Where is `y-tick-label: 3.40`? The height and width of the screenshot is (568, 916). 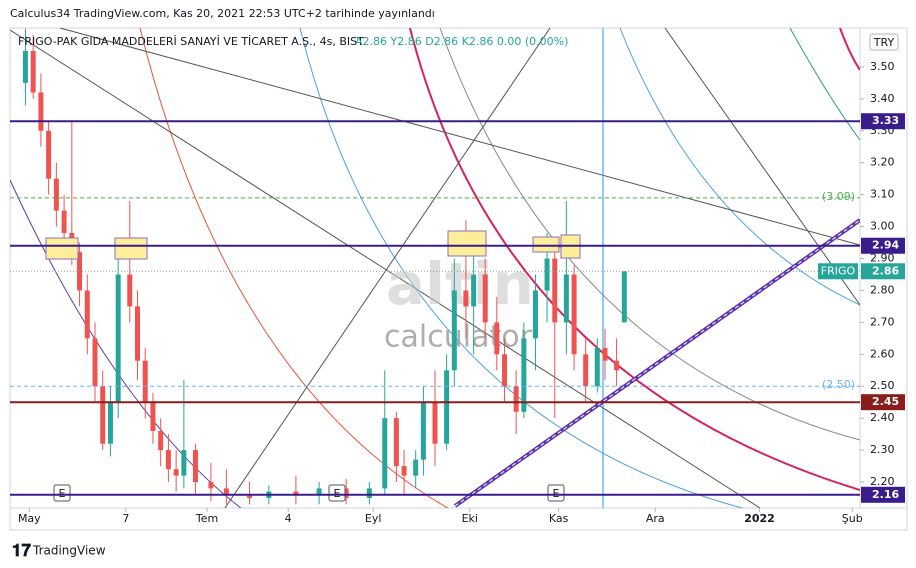 y-tick-label: 3.40 is located at coordinates (882, 98).